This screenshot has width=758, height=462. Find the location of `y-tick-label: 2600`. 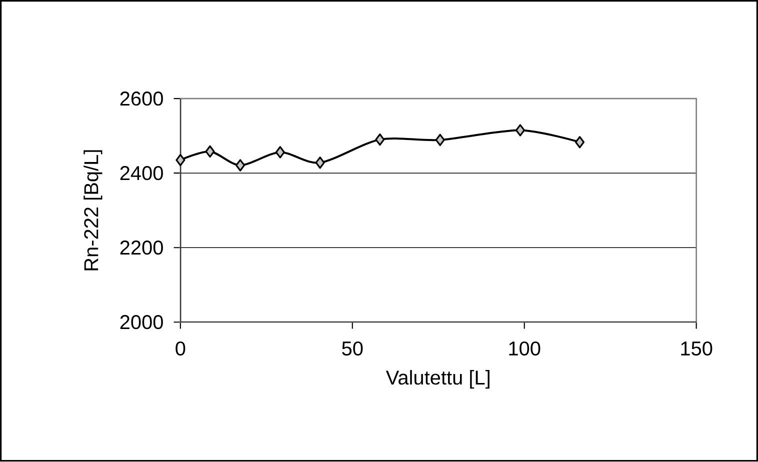

y-tick-label: 2600 is located at coordinates (141, 99).